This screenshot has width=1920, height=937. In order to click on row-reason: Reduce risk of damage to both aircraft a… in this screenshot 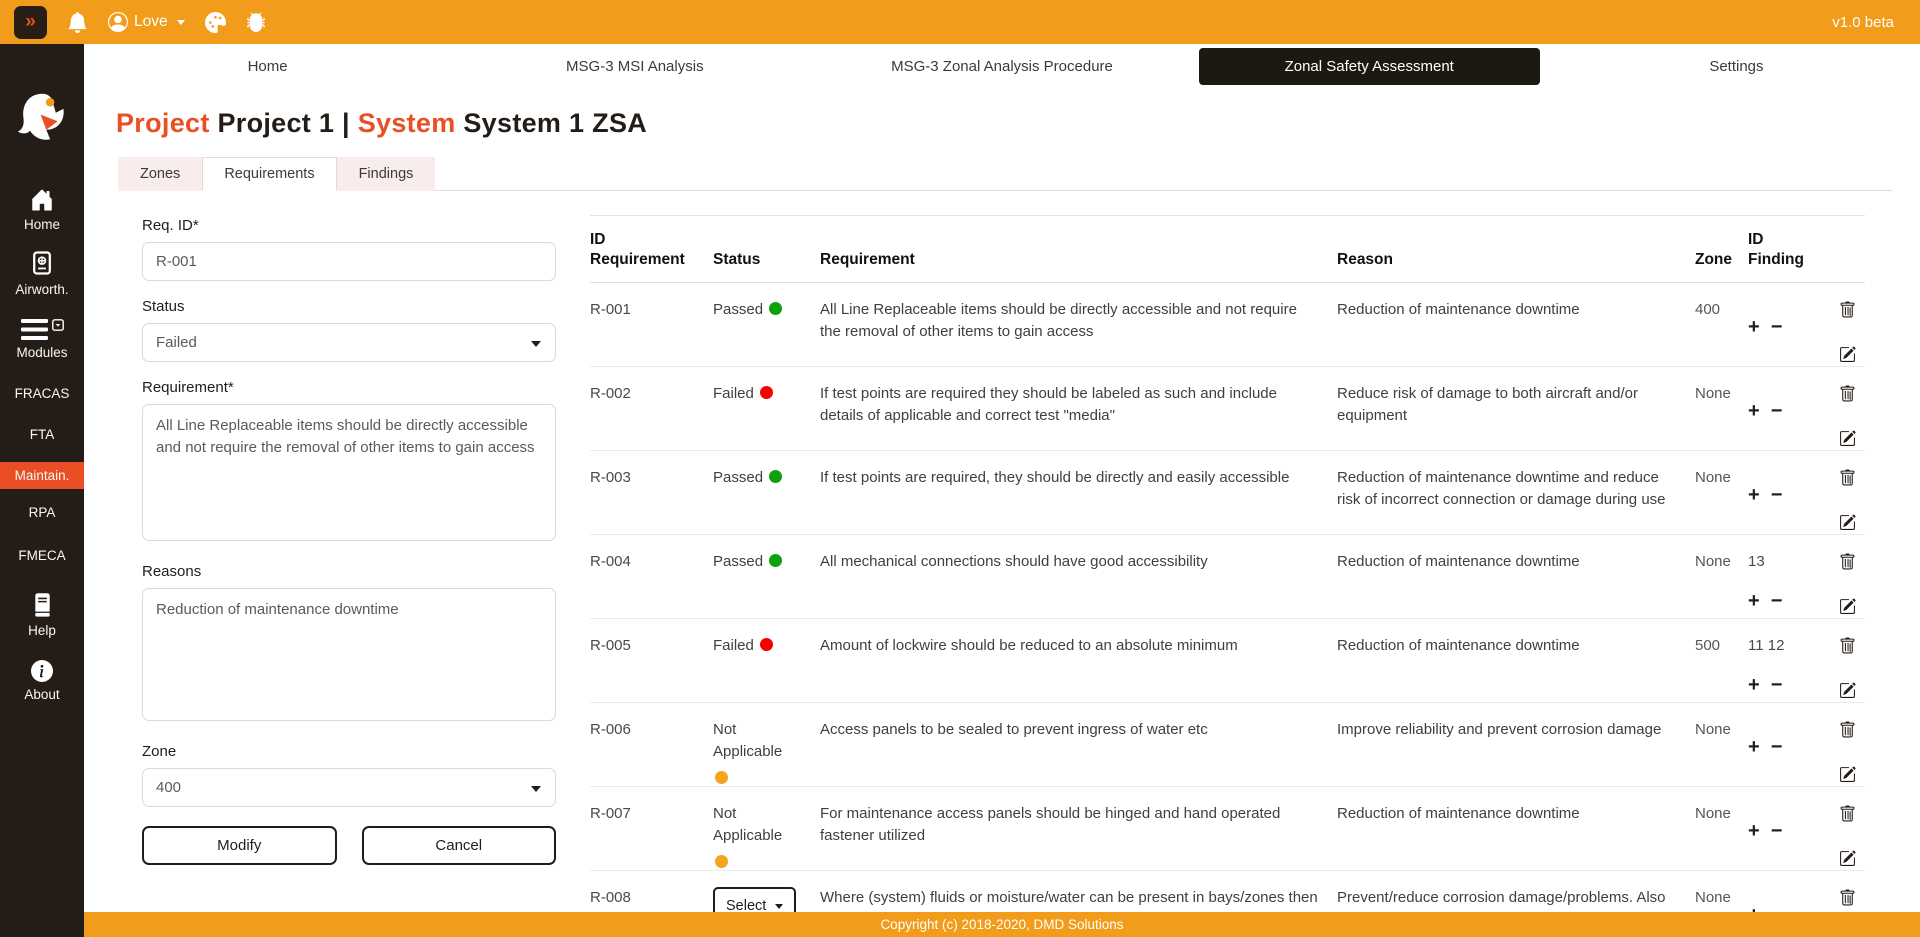, I will do `click(1487, 405)`.